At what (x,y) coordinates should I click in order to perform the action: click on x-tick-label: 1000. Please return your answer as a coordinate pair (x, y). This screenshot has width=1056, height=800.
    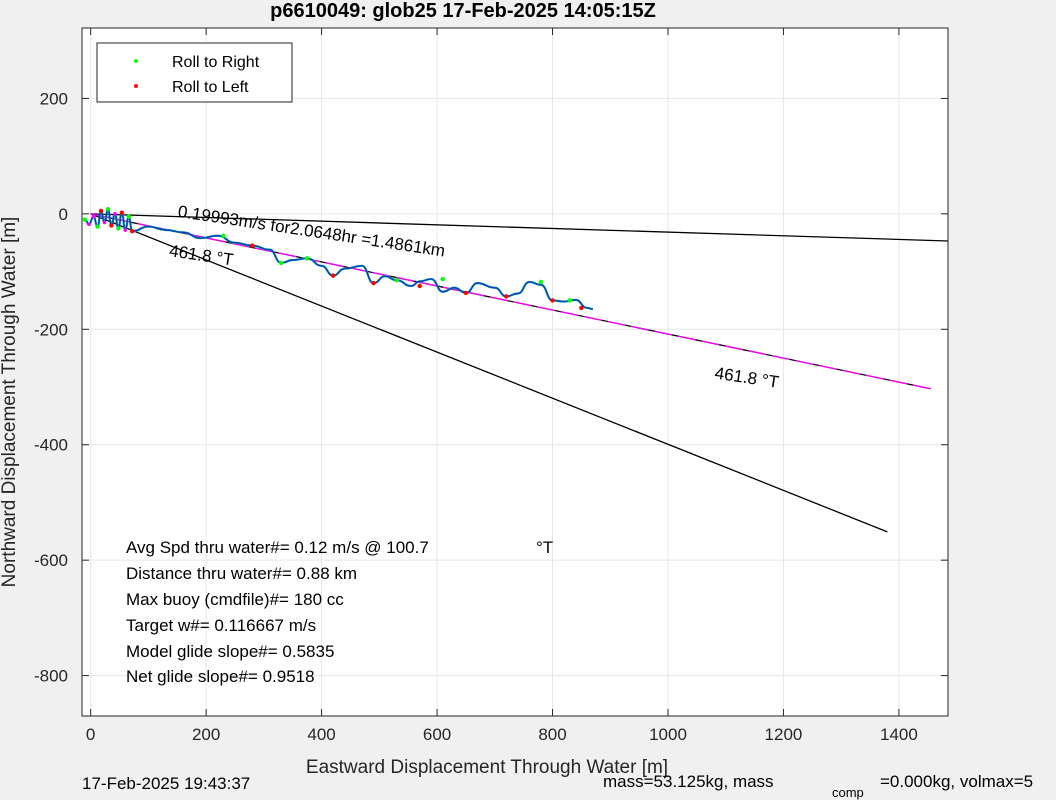
    Looking at the image, I should click on (668, 734).